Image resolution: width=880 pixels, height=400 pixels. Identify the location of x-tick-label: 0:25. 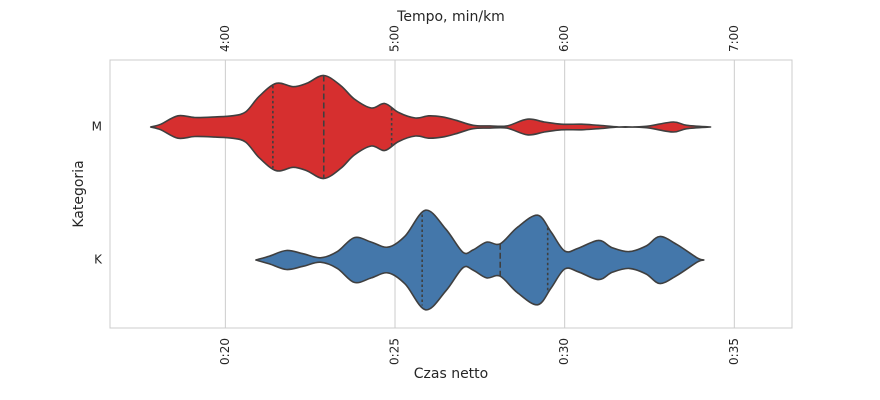
(395, 351).